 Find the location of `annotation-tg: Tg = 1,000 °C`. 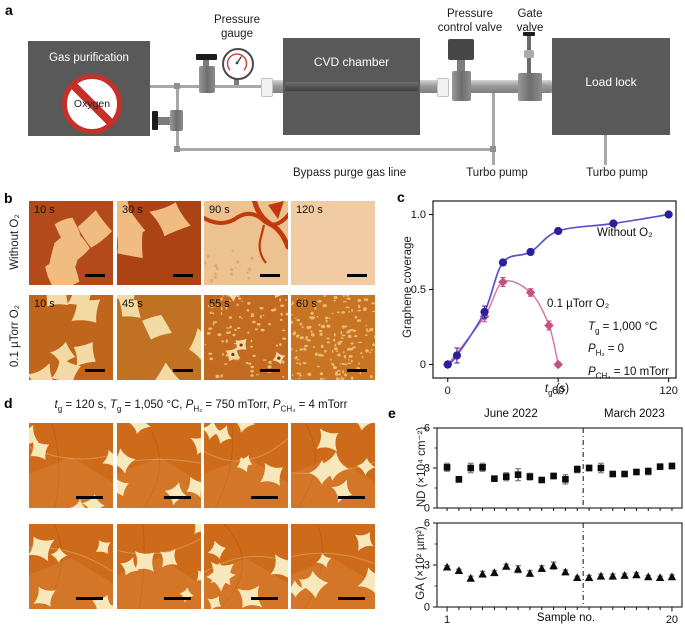

annotation-tg: Tg = 1,000 °C is located at coordinates (623, 328).